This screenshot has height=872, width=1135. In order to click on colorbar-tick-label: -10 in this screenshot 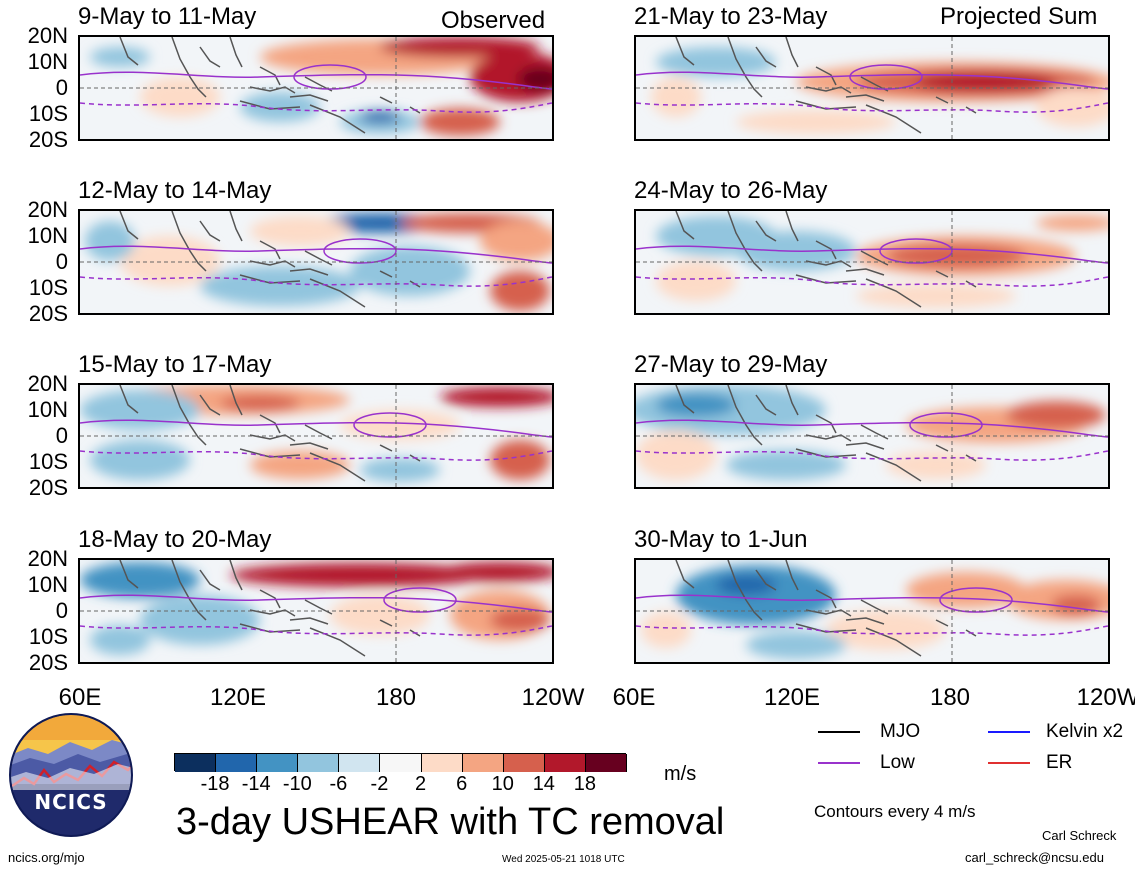, I will do `click(297, 784)`.